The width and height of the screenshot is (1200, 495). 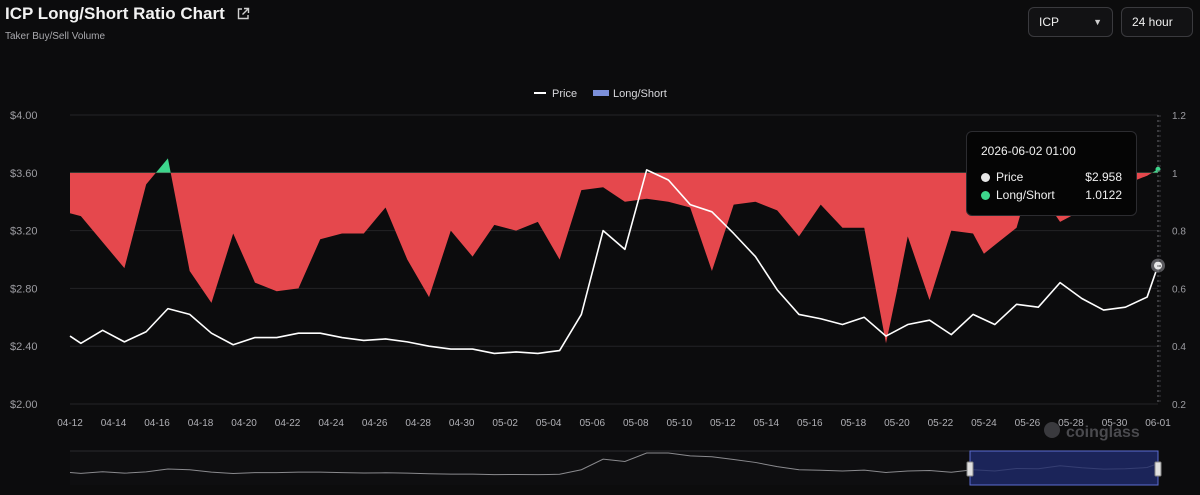 I want to click on period-select-value: 24 hour, so click(x=1152, y=22).